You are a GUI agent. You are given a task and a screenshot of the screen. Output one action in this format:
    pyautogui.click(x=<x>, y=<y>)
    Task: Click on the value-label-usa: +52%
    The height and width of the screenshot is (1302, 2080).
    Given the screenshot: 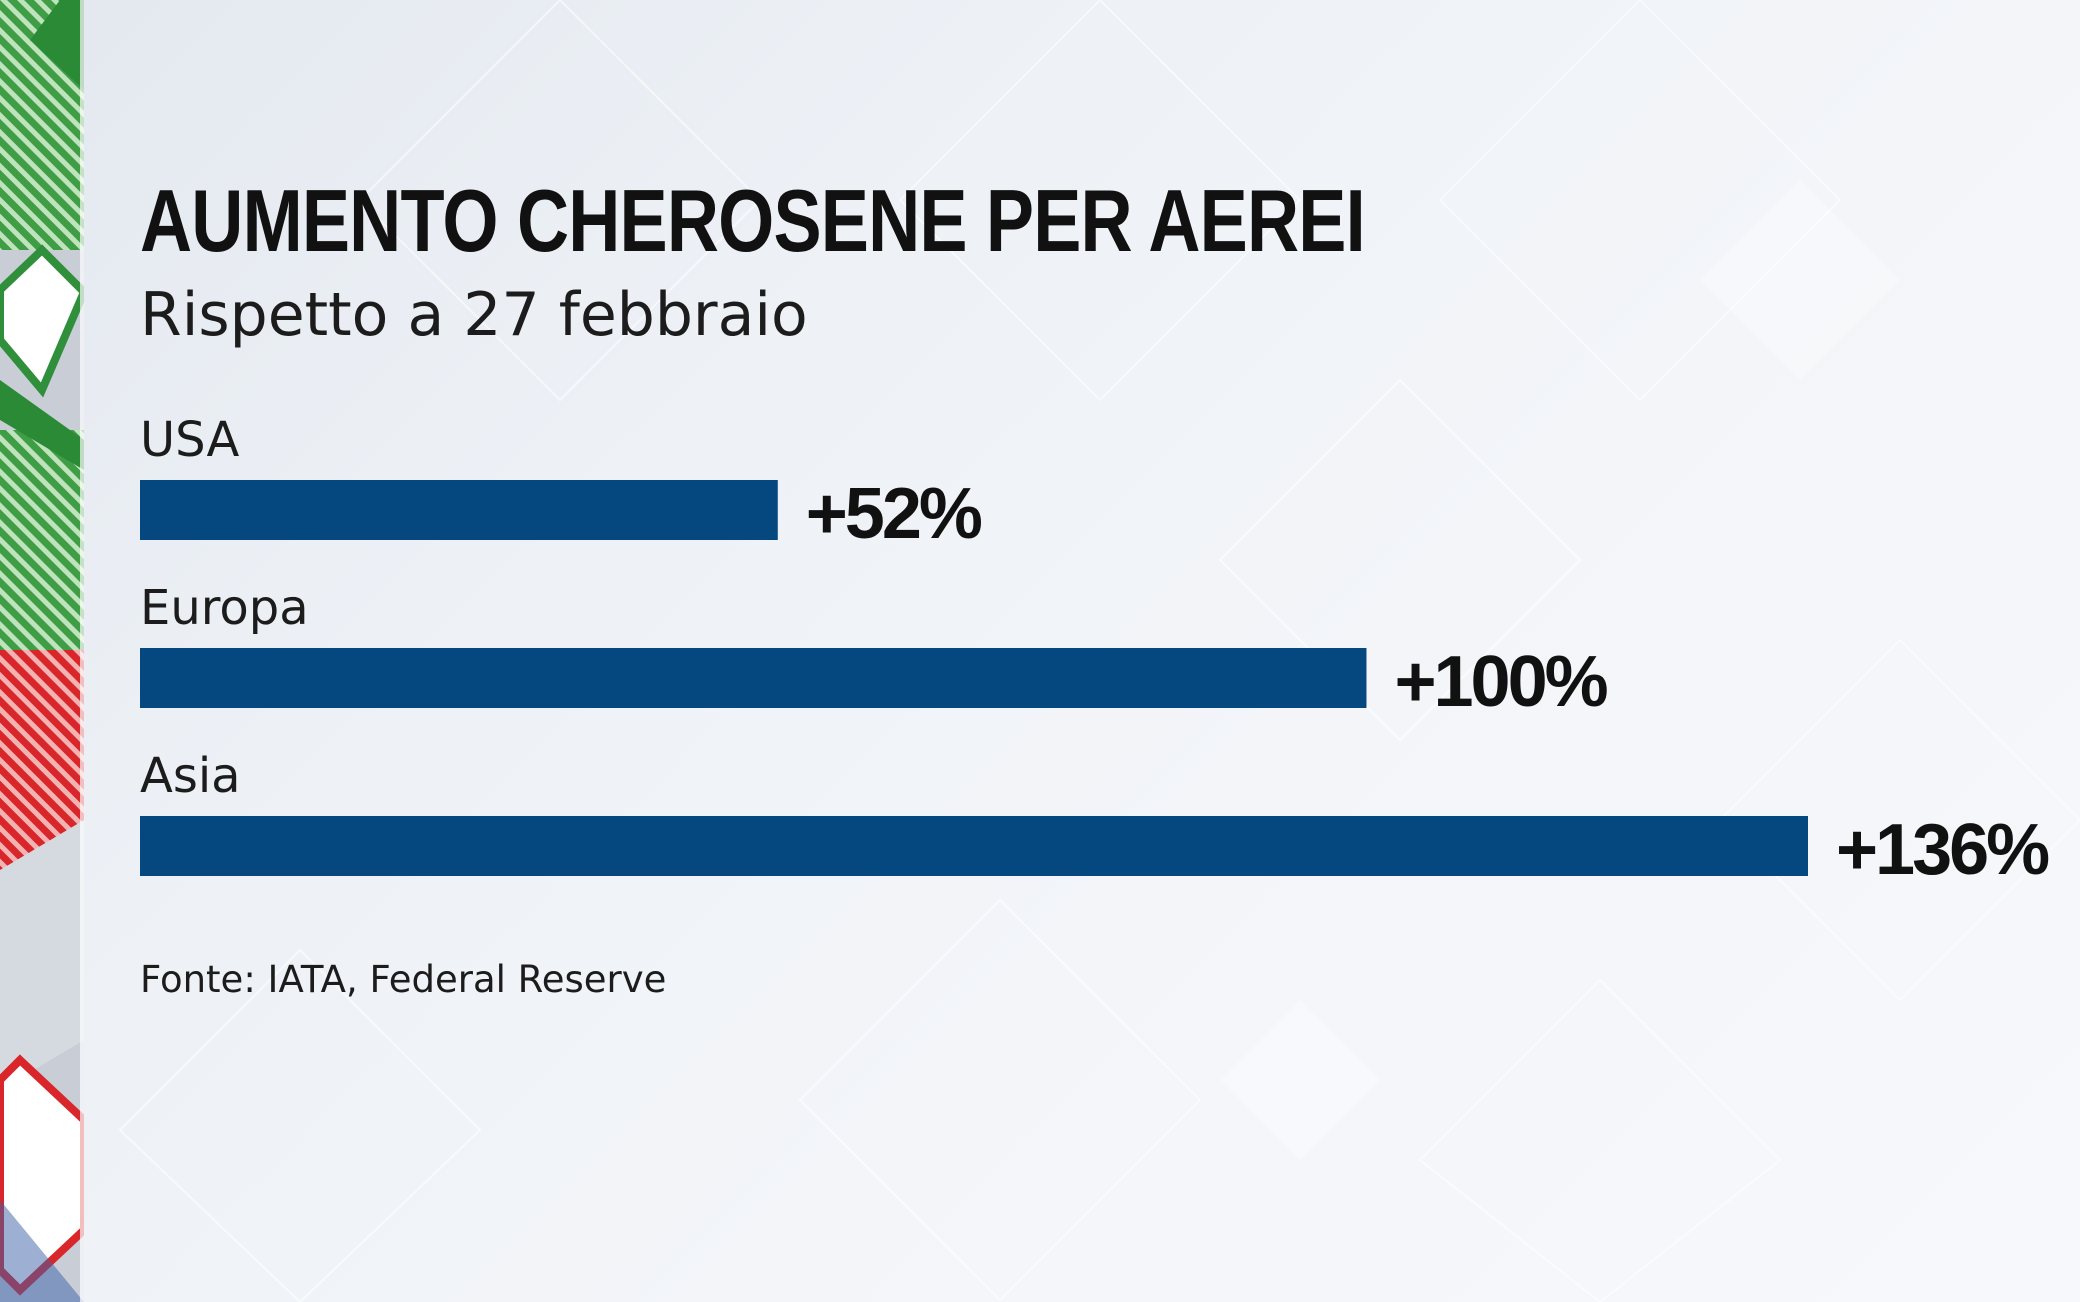 What is the action you would take?
    pyautogui.click(x=894, y=514)
    